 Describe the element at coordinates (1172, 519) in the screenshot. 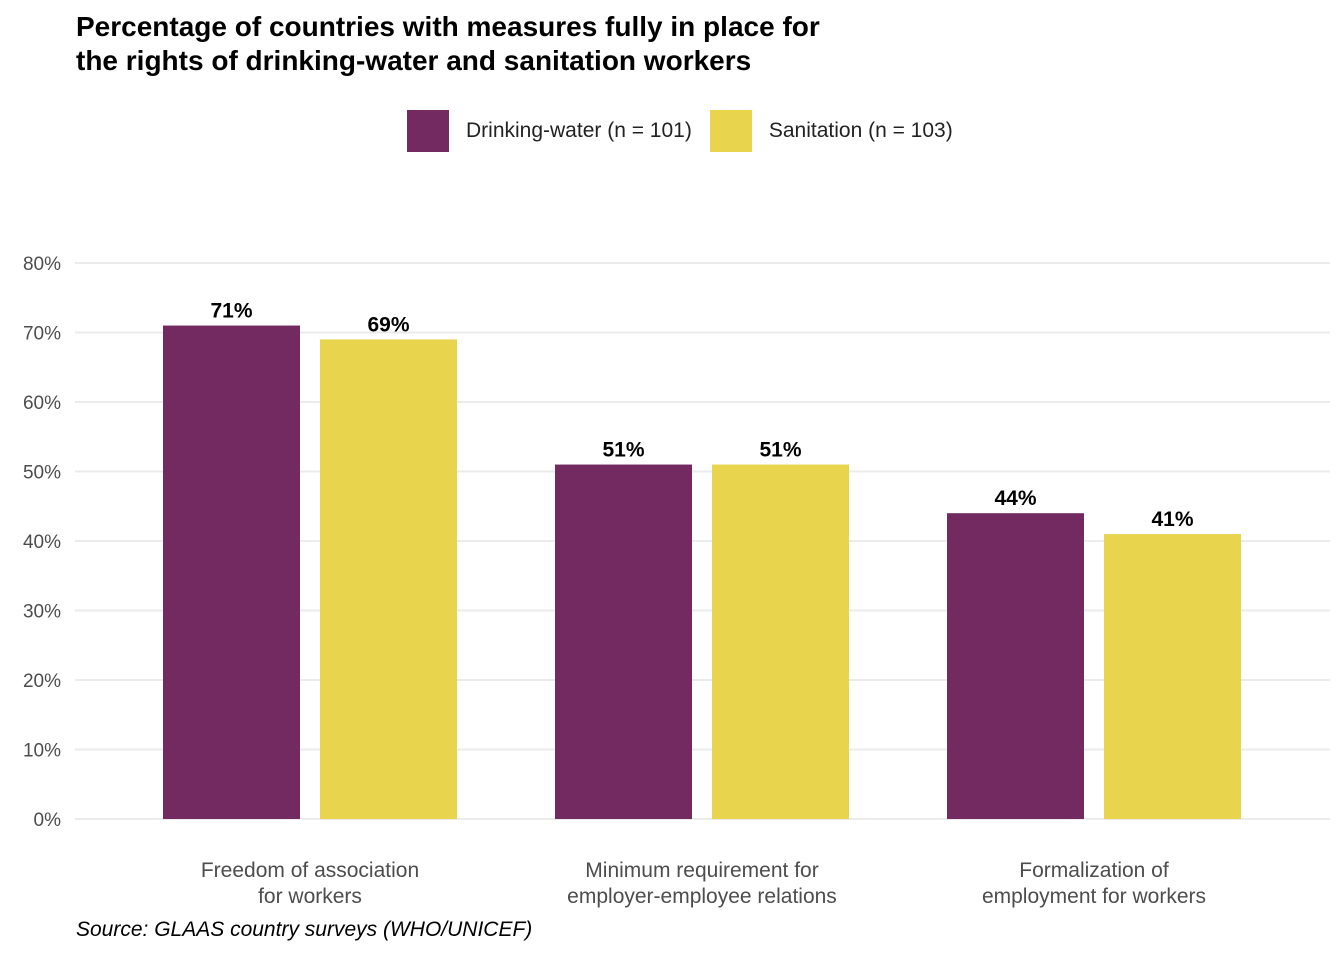

I see `data-label: 41%` at that location.